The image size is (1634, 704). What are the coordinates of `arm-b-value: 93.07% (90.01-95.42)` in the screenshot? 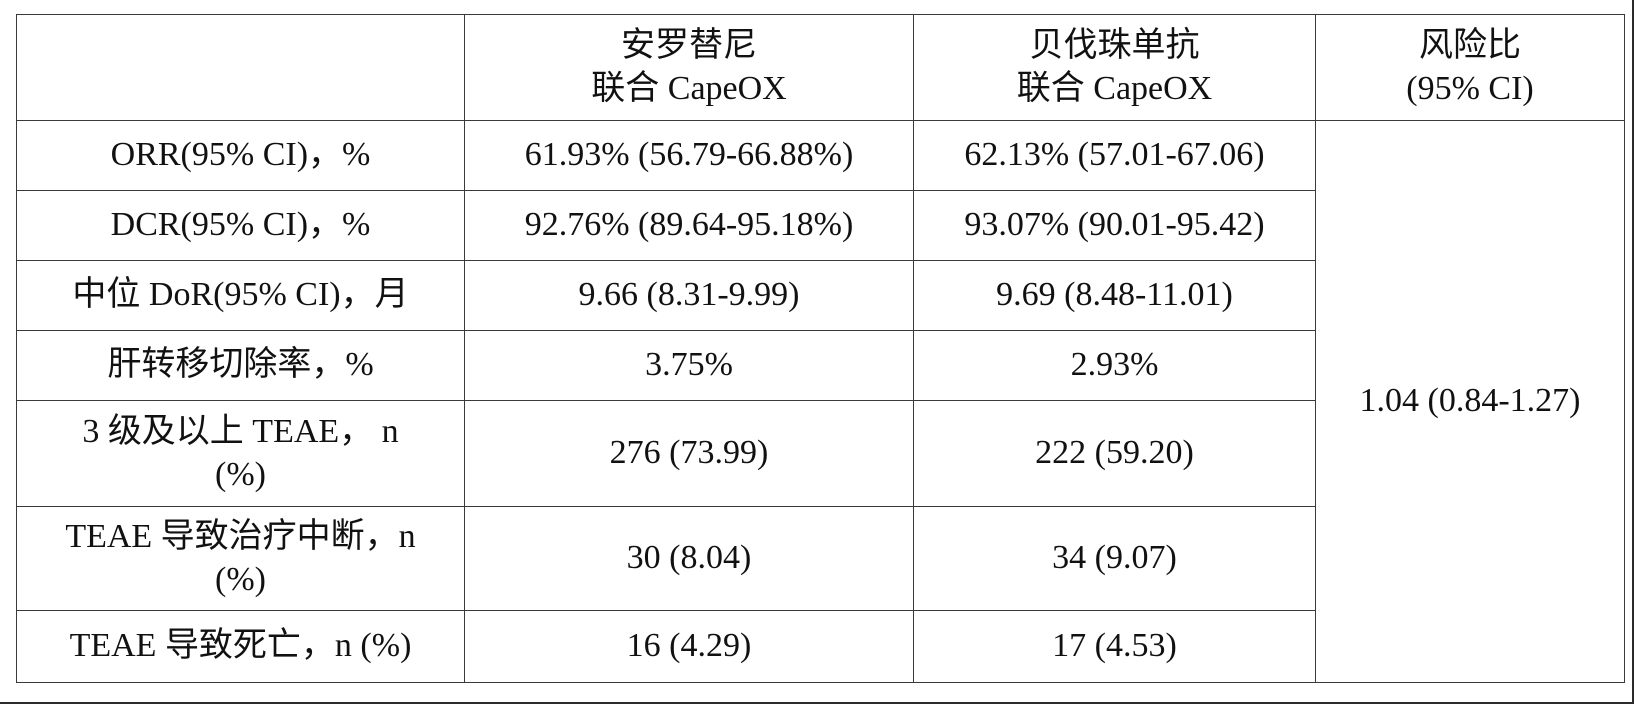 It's located at (1114, 225).